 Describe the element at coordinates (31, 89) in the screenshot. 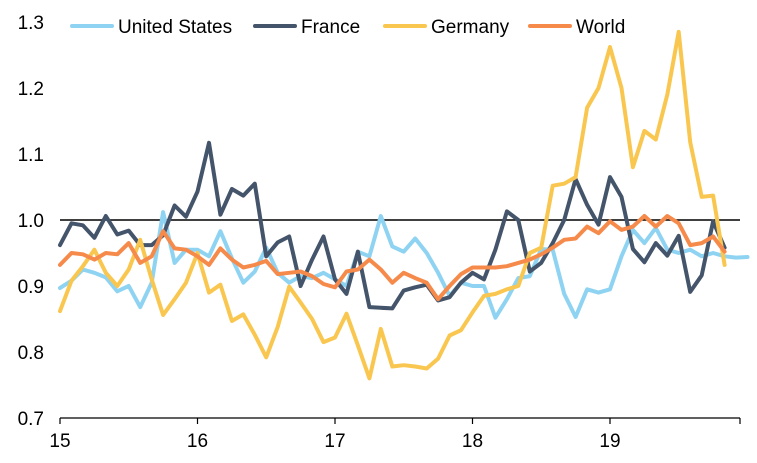

I see `y-tick-label: 1.2` at that location.